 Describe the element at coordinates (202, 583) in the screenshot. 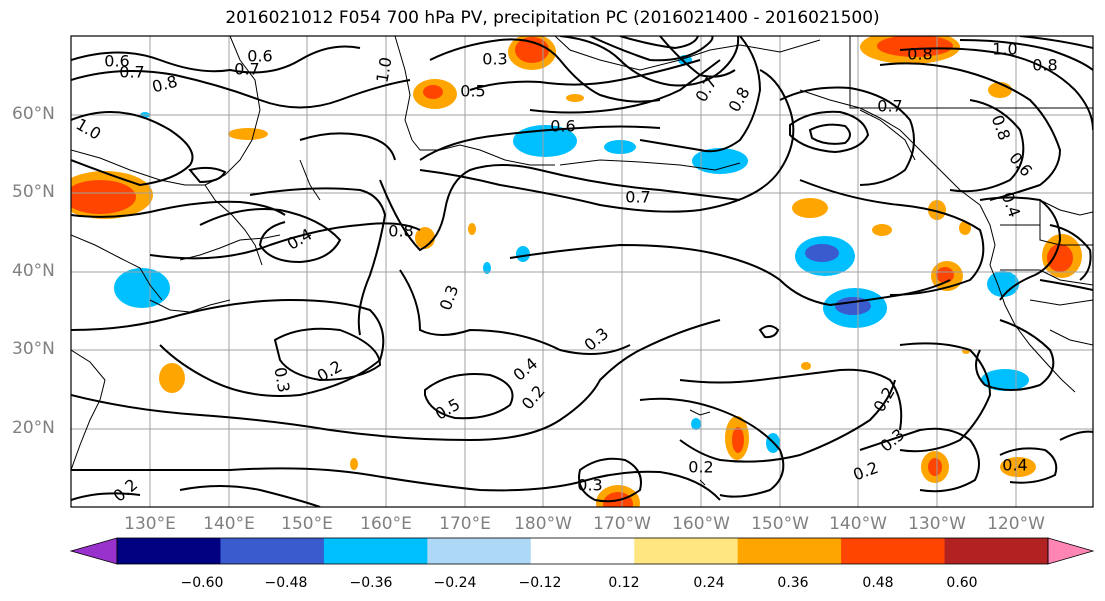

I see `colorbar-tick-label: −0.60` at that location.